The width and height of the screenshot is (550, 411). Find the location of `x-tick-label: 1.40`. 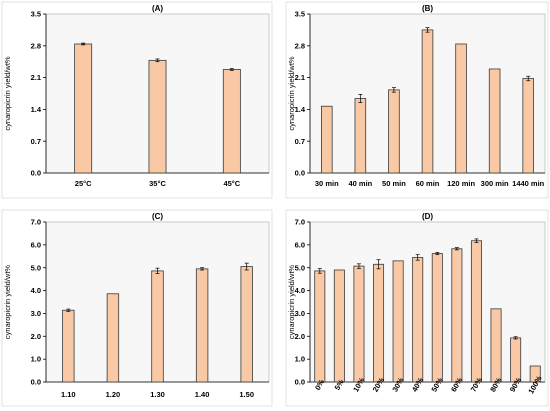

x-tick-label: 1.40 is located at coordinates (202, 394).